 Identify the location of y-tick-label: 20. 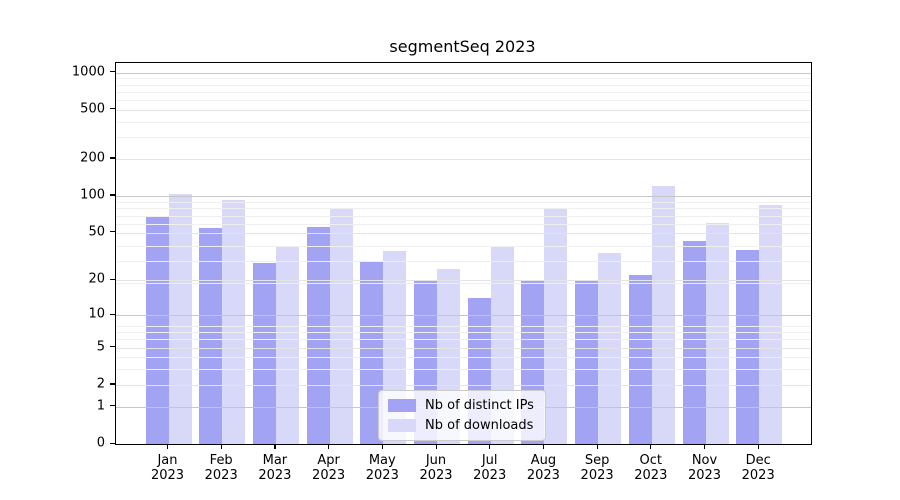
(96, 279).